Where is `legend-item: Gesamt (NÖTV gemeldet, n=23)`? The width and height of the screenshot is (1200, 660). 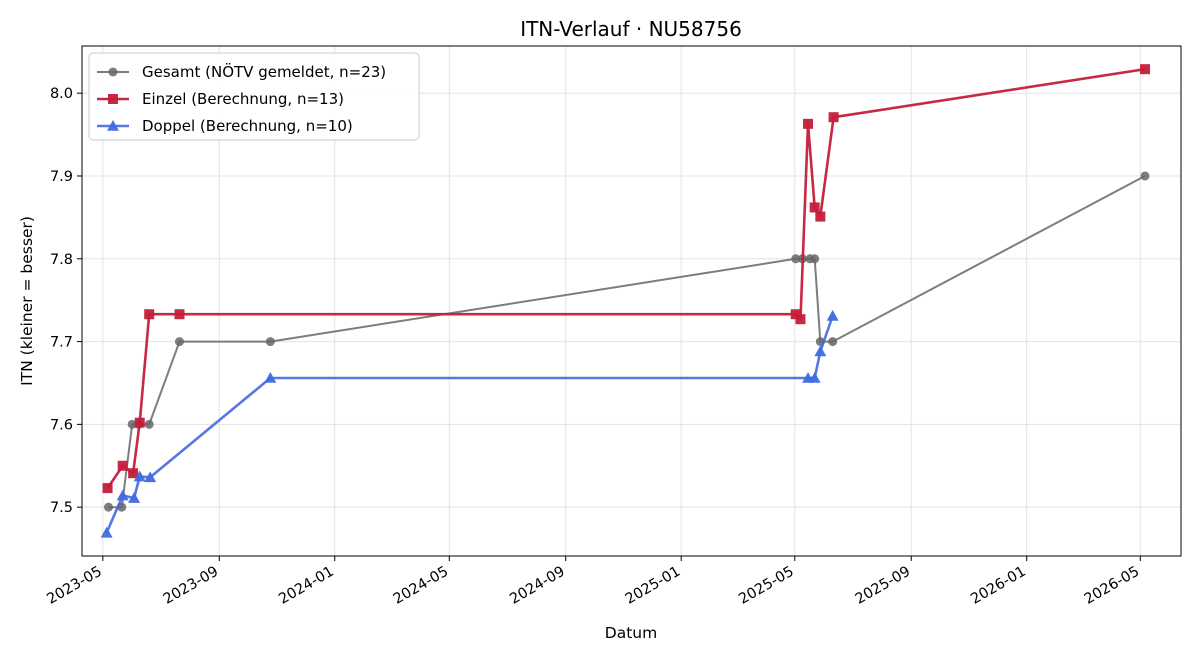 legend-item: Gesamt (NÖTV gemeldet, n=23) is located at coordinates (241, 71).